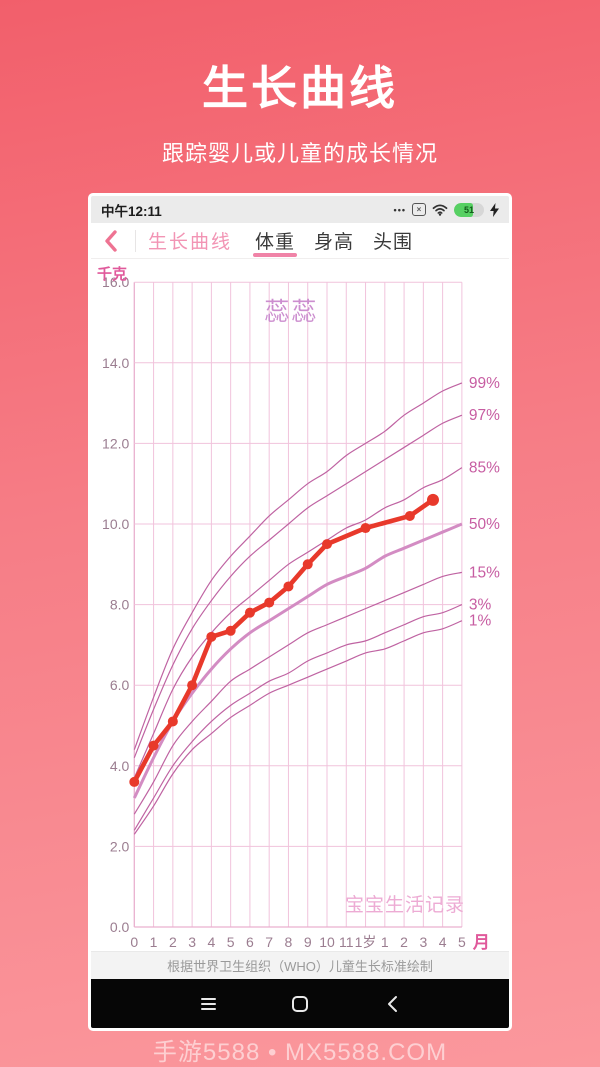 This screenshot has width=600, height=1067. I want to click on svg-text: 16.0, so click(115, 282).